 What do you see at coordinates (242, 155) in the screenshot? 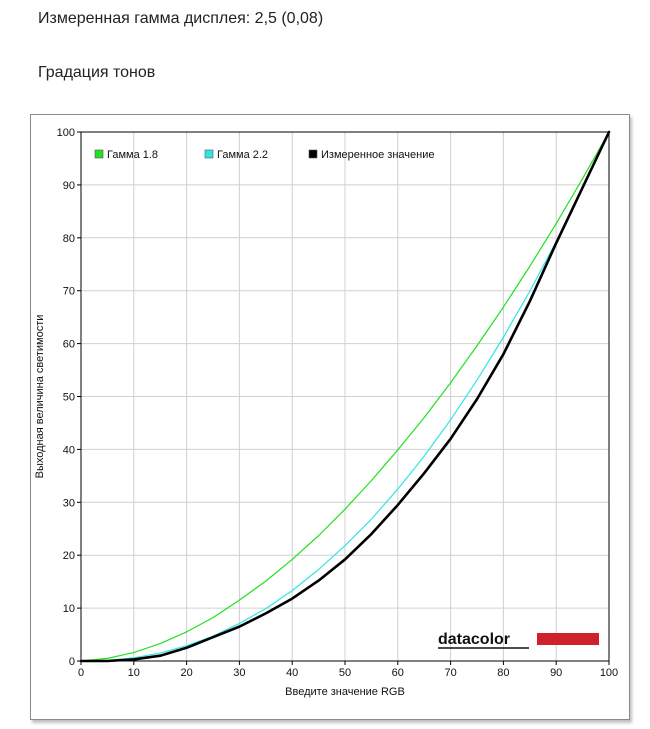
I see `legend-label: Гамма 2.2` at bounding box center [242, 155].